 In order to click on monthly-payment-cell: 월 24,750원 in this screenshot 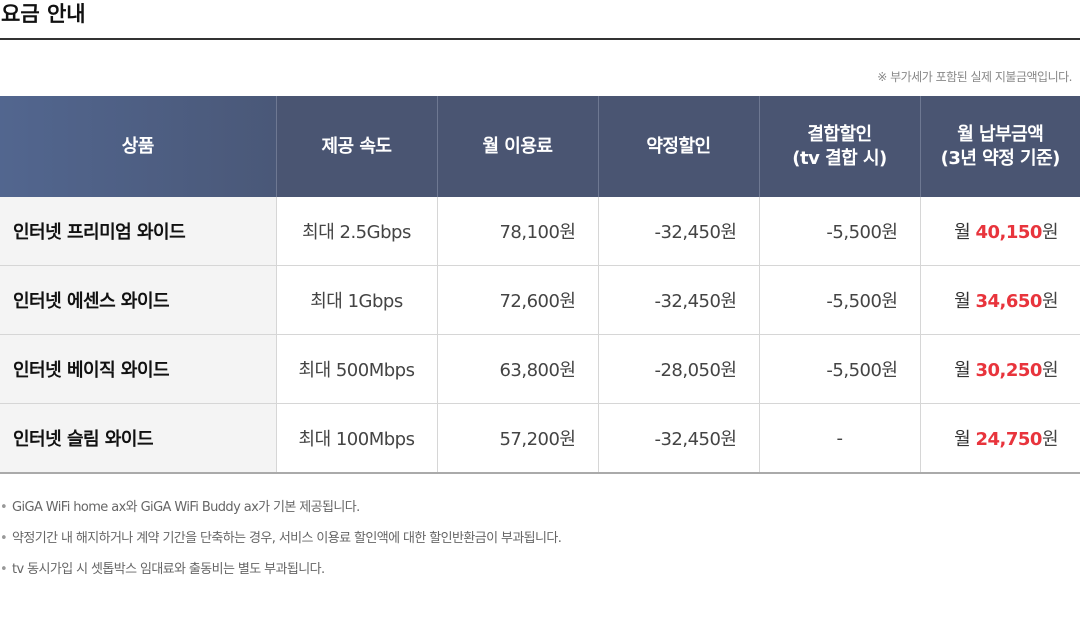, I will do `click(999, 438)`.